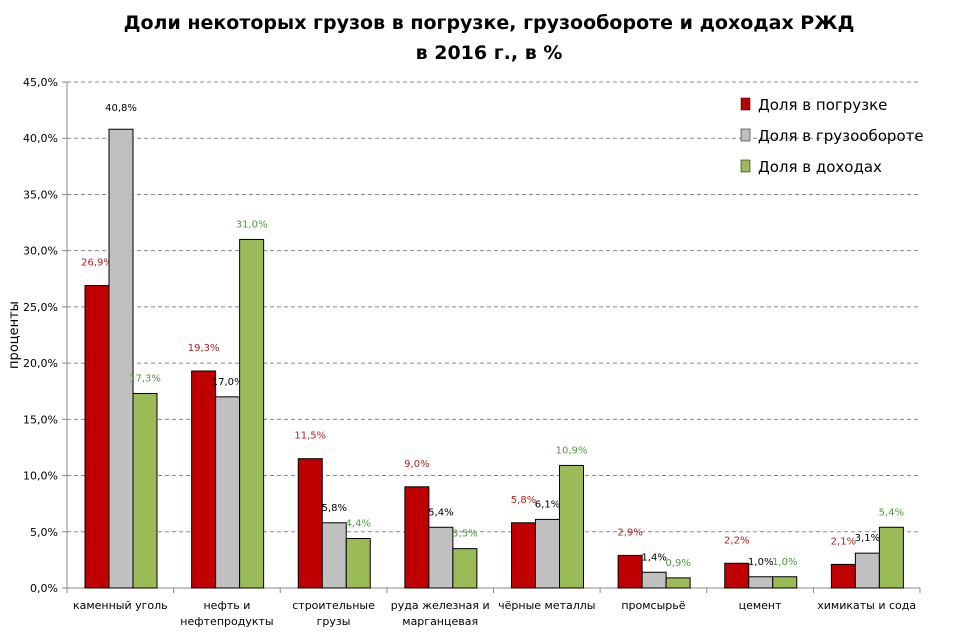 This screenshot has height=638, width=978. What do you see at coordinates (40, 138) in the screenshot?
I see `y-tick-label: 40,0%` at bounding box center [40, 138].